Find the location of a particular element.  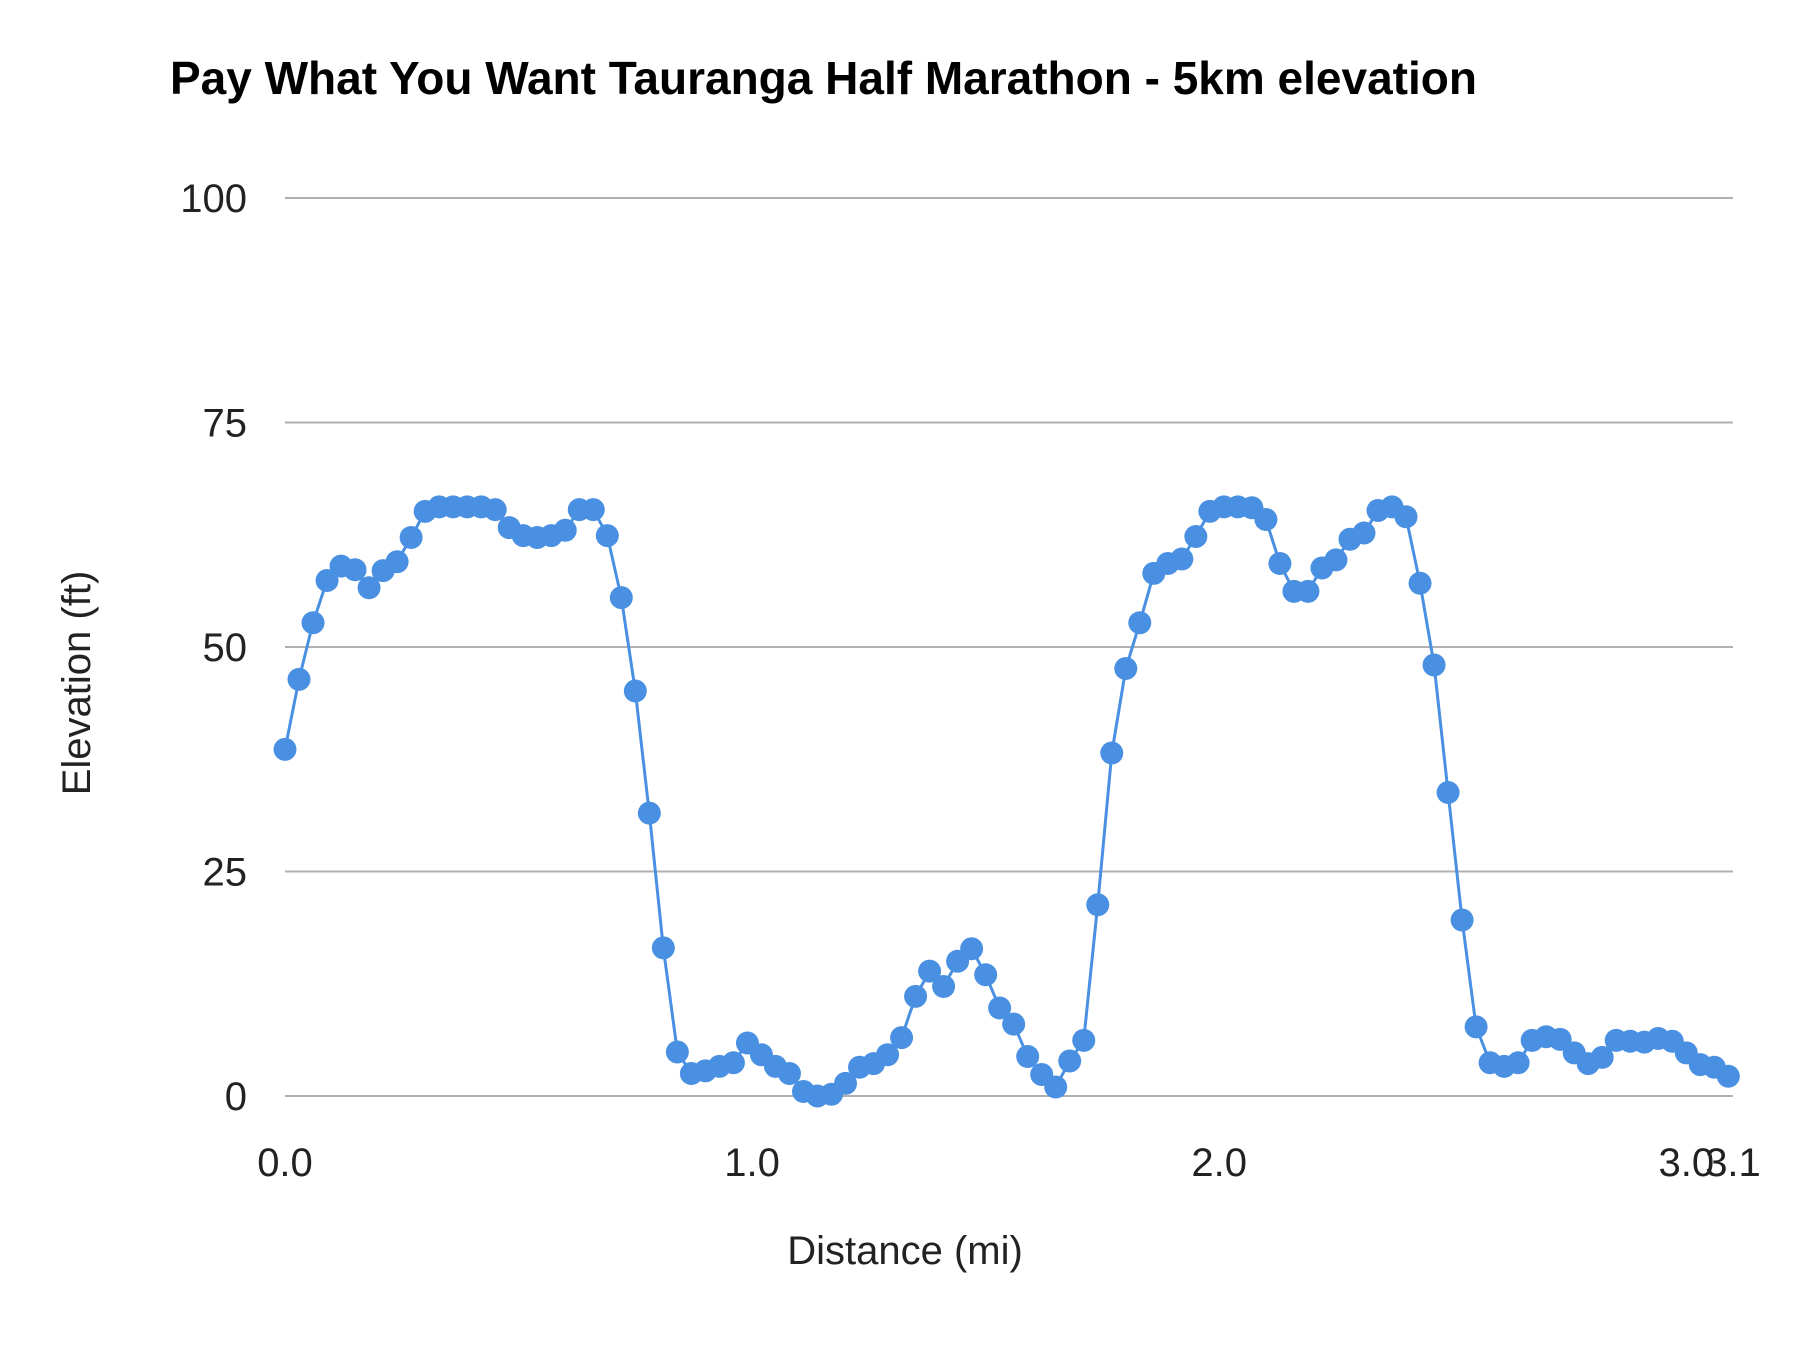

x-tick-label: 3.0 is located at coordinates (1686, 1163).